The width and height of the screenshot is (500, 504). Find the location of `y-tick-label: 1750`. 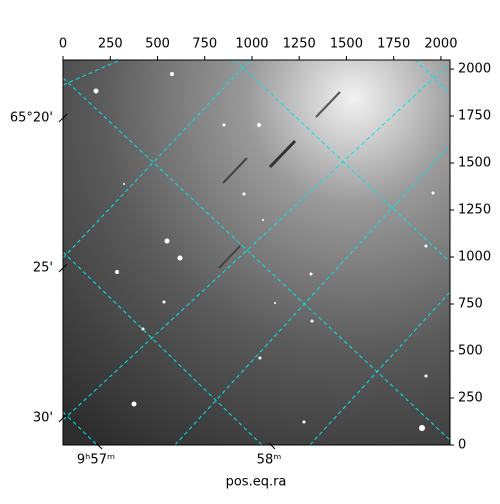

y-tick-label: 1750 is located at coordinates (474, 116).